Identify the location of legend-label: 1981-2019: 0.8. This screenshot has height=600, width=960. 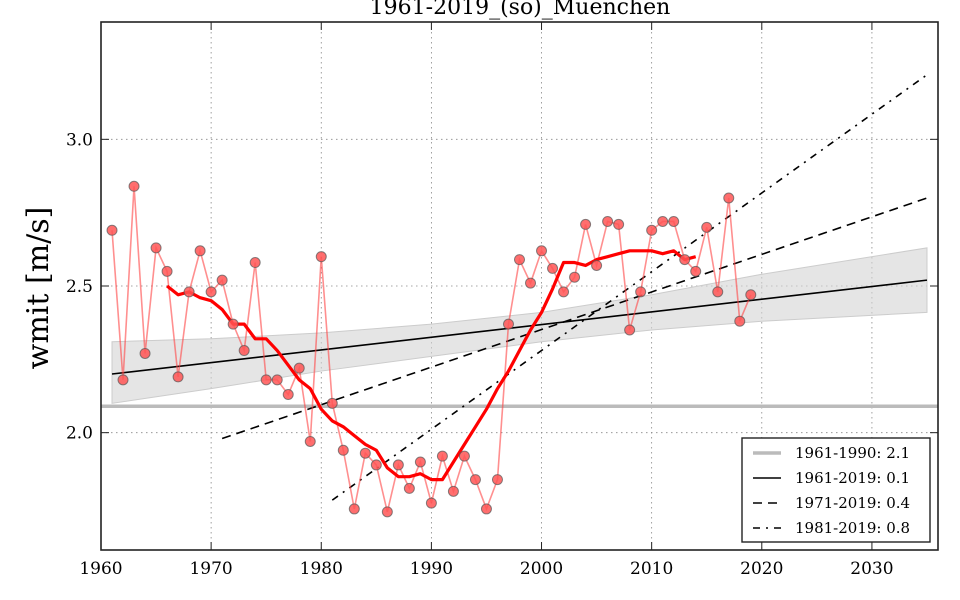
(852, 528).